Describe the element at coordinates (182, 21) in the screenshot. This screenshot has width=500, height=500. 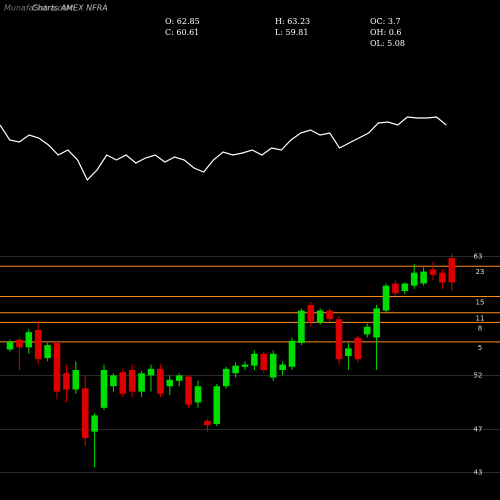
I see `stat: O: 62.85` at that location.